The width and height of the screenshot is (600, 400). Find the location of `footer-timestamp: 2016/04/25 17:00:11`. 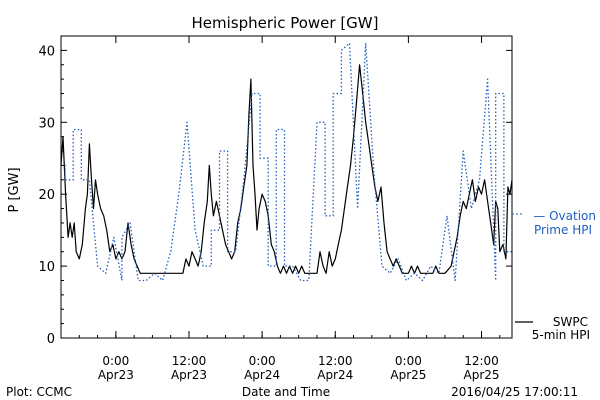

footer-timestamp: 2016/04/25 17:00:11 is located at coordinates (514, 392).